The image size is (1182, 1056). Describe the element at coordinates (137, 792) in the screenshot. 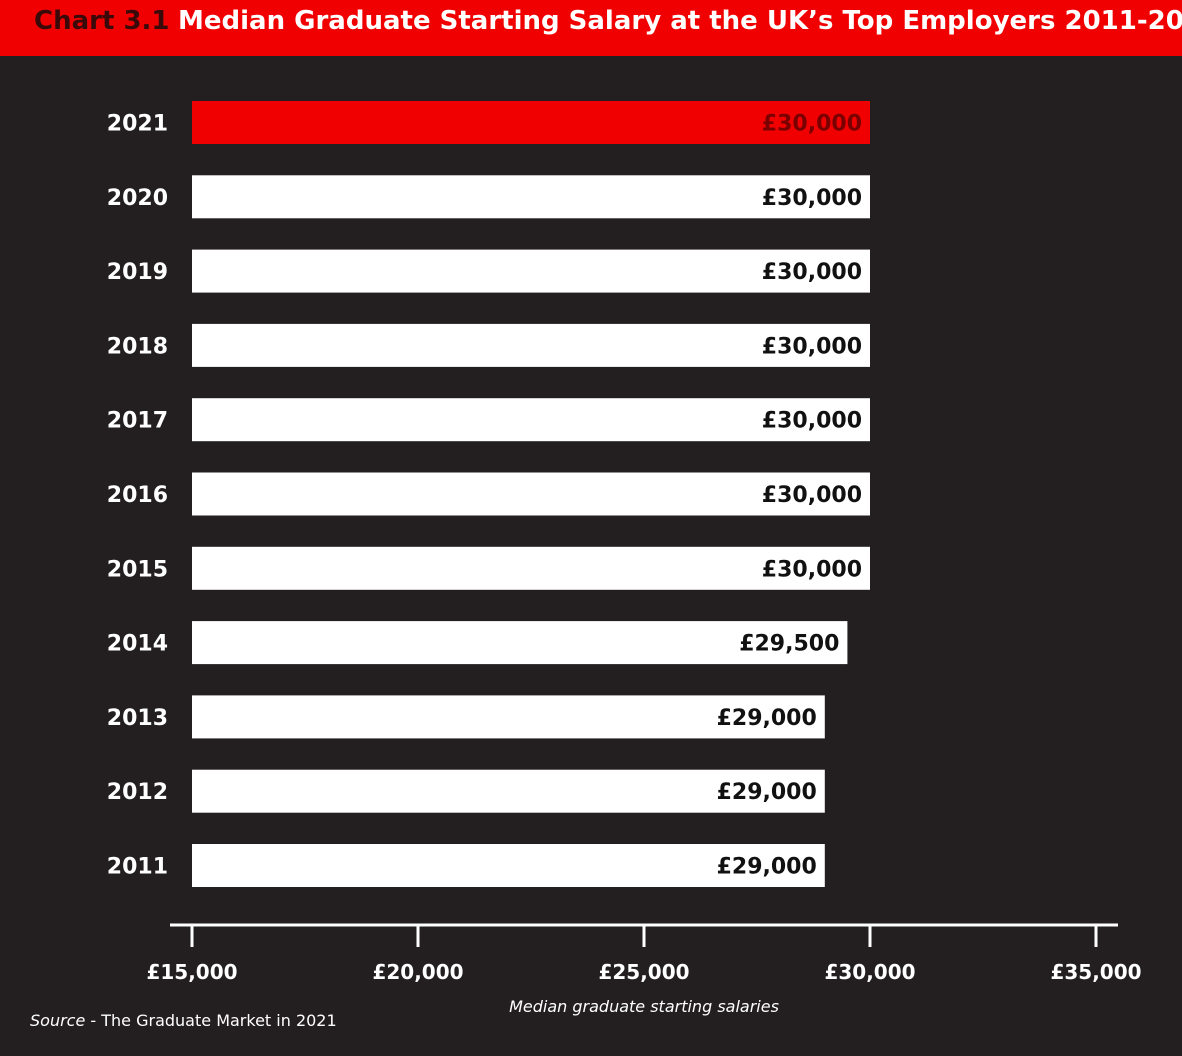

I see `year-label-2012: 2012` at that location.